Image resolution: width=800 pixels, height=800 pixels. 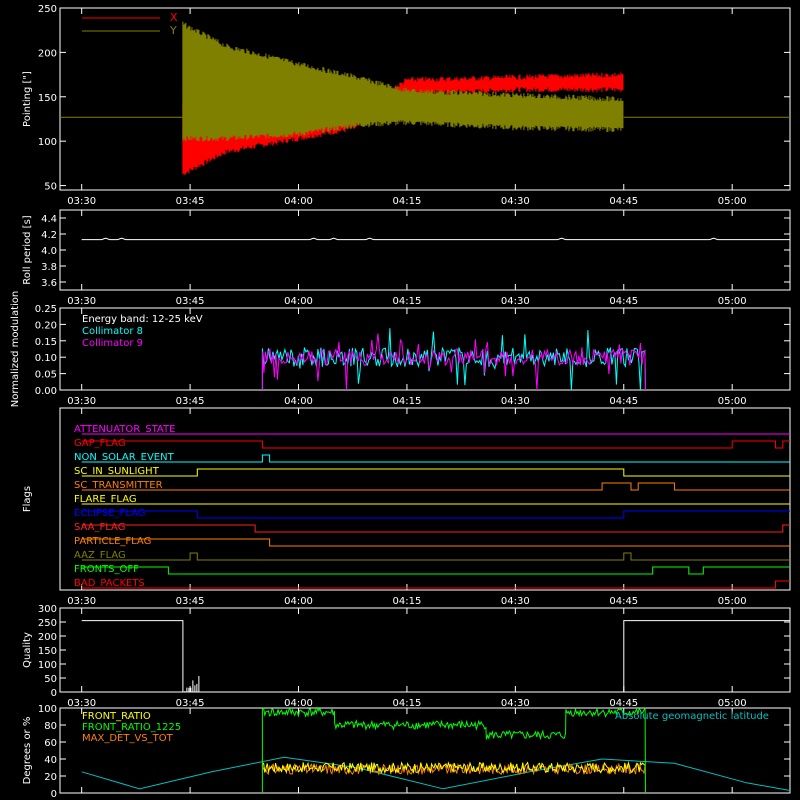 I want to click on legend-label-front-ratio-1225: FRONT_RATIO_1225, so click(x=131, y=727).